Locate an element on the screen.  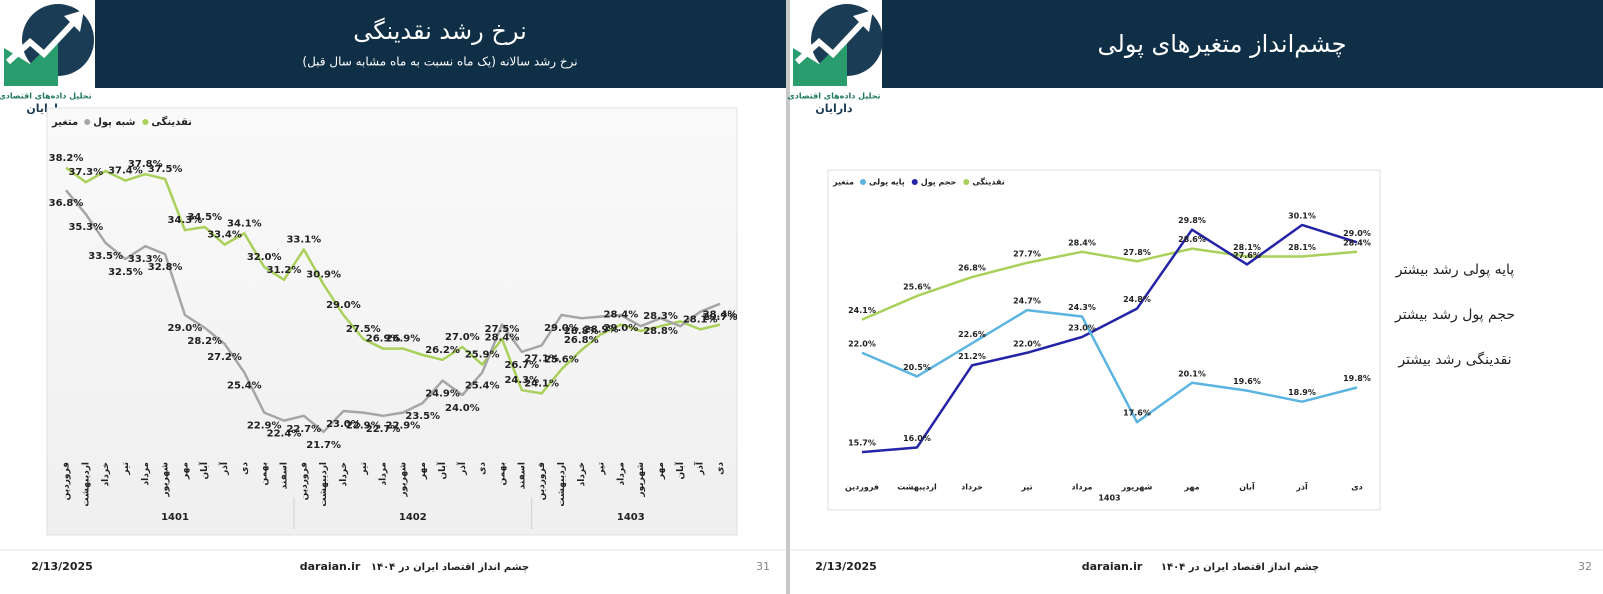
data-label: 25.6% is located at coordinates (561, 359).